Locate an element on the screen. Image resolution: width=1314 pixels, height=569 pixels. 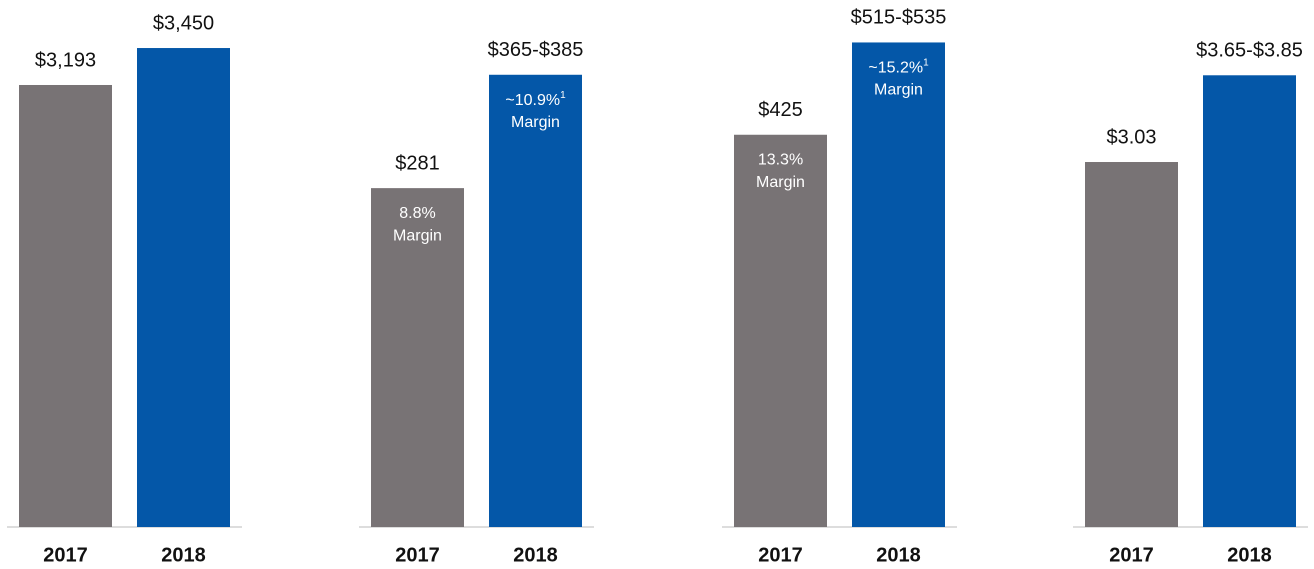
margin-note: 8.8% is located at coordinates (417, 213).